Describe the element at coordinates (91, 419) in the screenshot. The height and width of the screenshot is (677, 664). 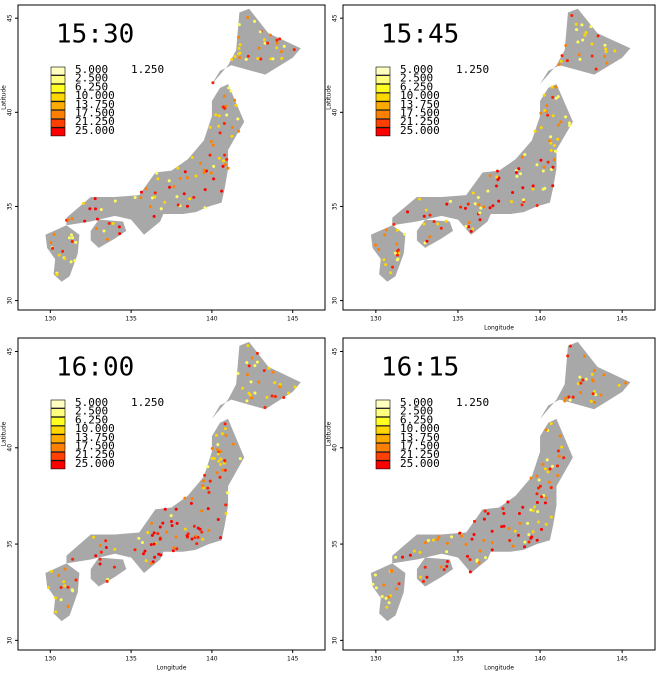
I see `legend-label: 6.250` at that location.